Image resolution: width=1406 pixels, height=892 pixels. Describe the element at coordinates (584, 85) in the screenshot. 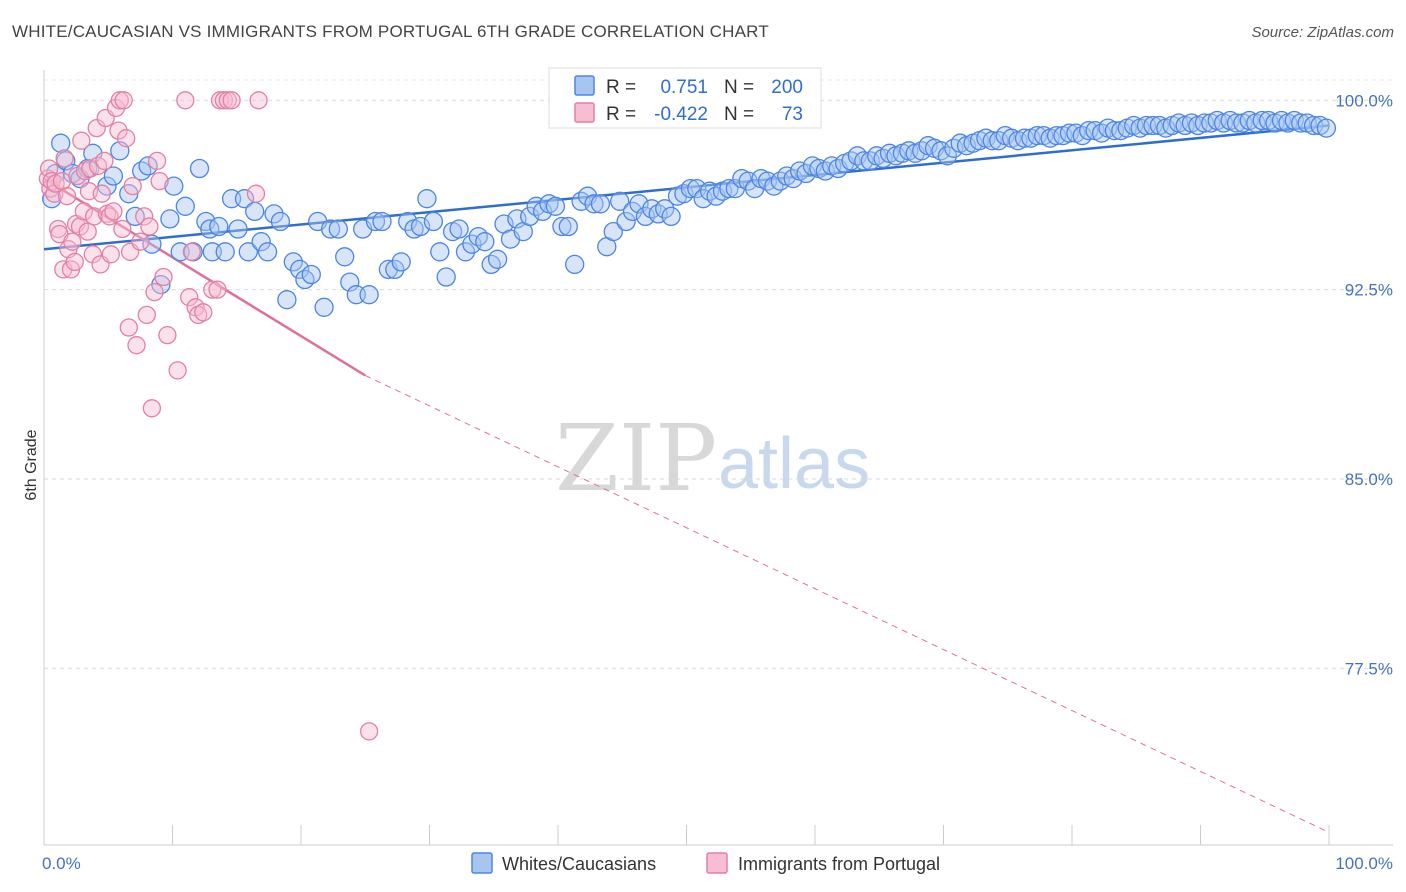

I see `legend-swatch-whites` at that location.